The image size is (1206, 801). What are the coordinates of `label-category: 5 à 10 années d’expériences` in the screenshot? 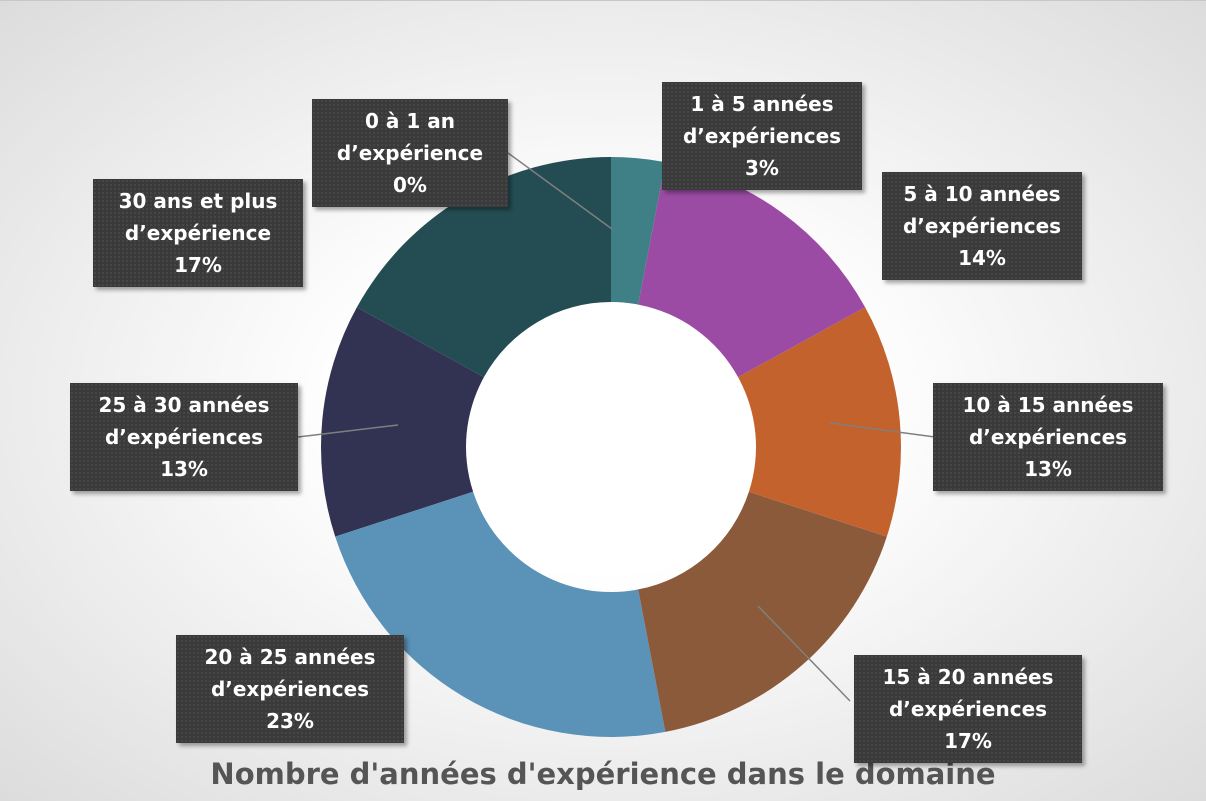 It's located at (982, 210).